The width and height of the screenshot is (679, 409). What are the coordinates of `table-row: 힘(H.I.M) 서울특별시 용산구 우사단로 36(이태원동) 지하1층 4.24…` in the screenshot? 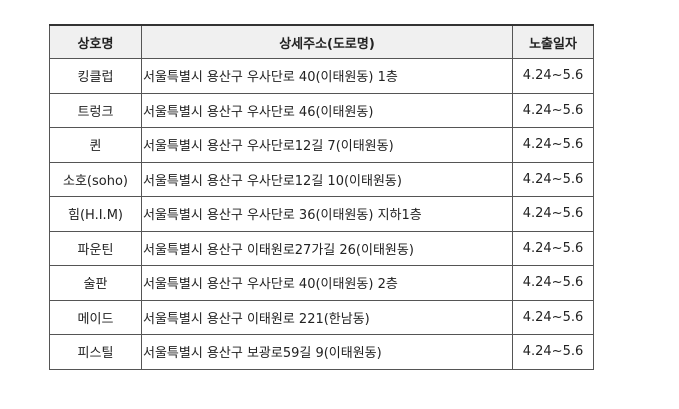 It's located at (321, 214).